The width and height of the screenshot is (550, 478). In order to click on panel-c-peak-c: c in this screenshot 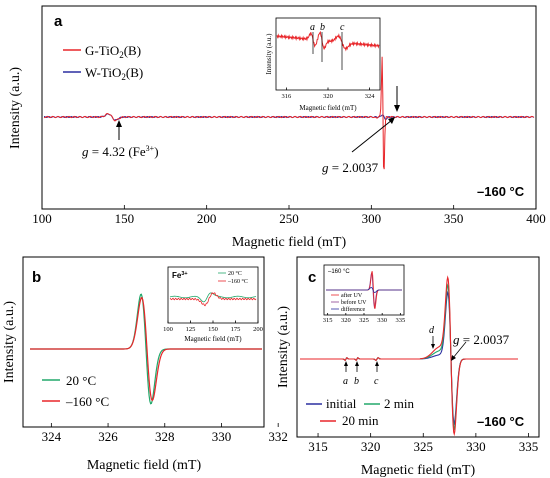, I will do `click(376, 381)`.